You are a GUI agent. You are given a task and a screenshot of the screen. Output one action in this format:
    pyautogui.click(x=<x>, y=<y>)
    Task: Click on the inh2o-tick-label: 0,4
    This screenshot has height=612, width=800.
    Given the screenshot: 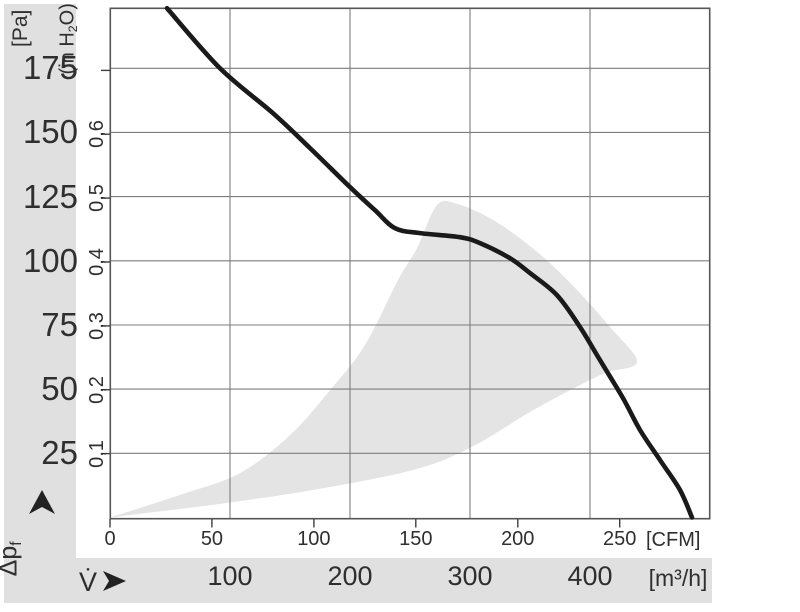 What is the action you would take?
    pyautogui.click(x=97, y=262)
    